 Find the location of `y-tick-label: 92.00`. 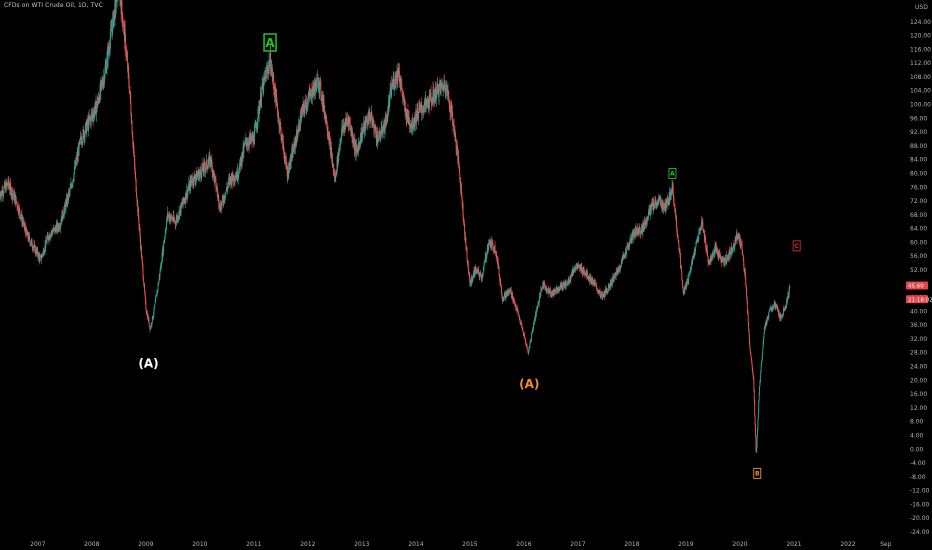

y-tick-label: 92.00 is located at coordinates (918, 132).